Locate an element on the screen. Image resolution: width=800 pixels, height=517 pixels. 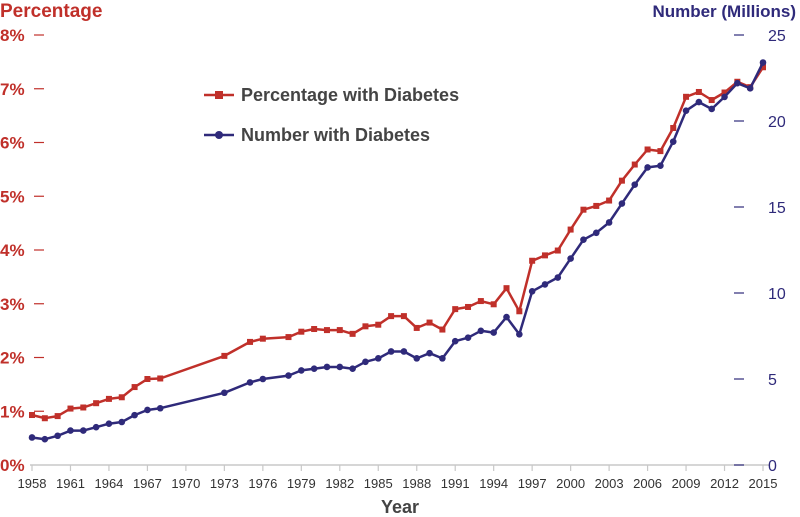
y-left-tick-label: 7% is located at coordinates (12, 89).